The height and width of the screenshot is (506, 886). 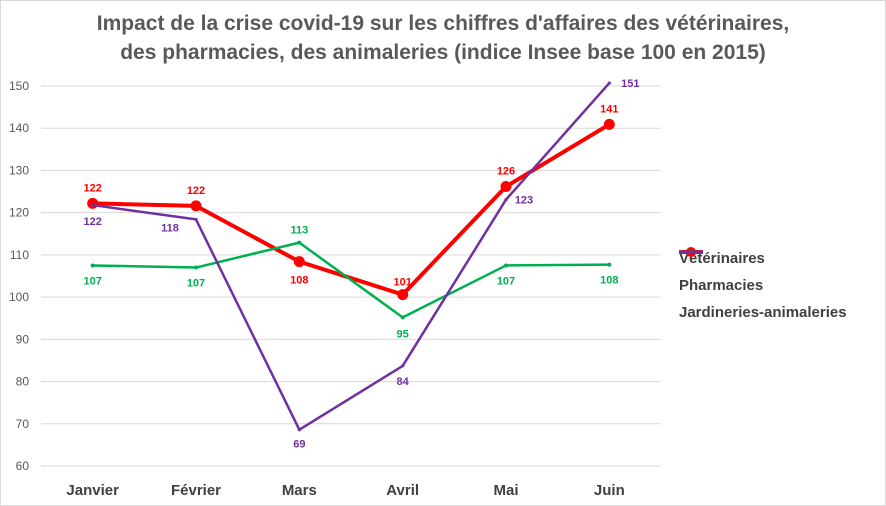 I want to click on y-tick-label-120: 120, so click(x=19, y=213).